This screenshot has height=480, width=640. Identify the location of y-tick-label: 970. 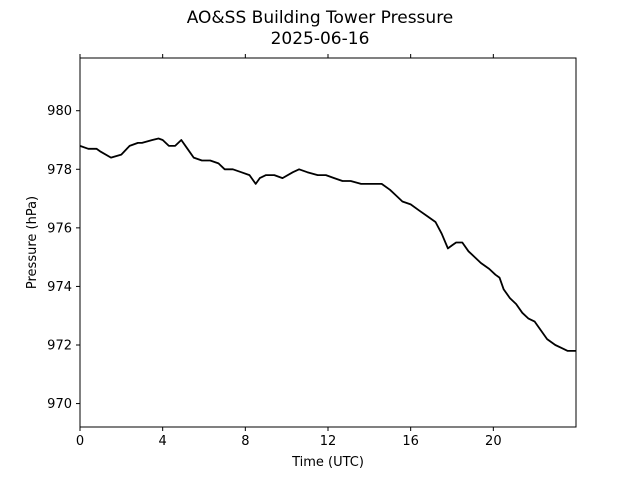
(59, 404).